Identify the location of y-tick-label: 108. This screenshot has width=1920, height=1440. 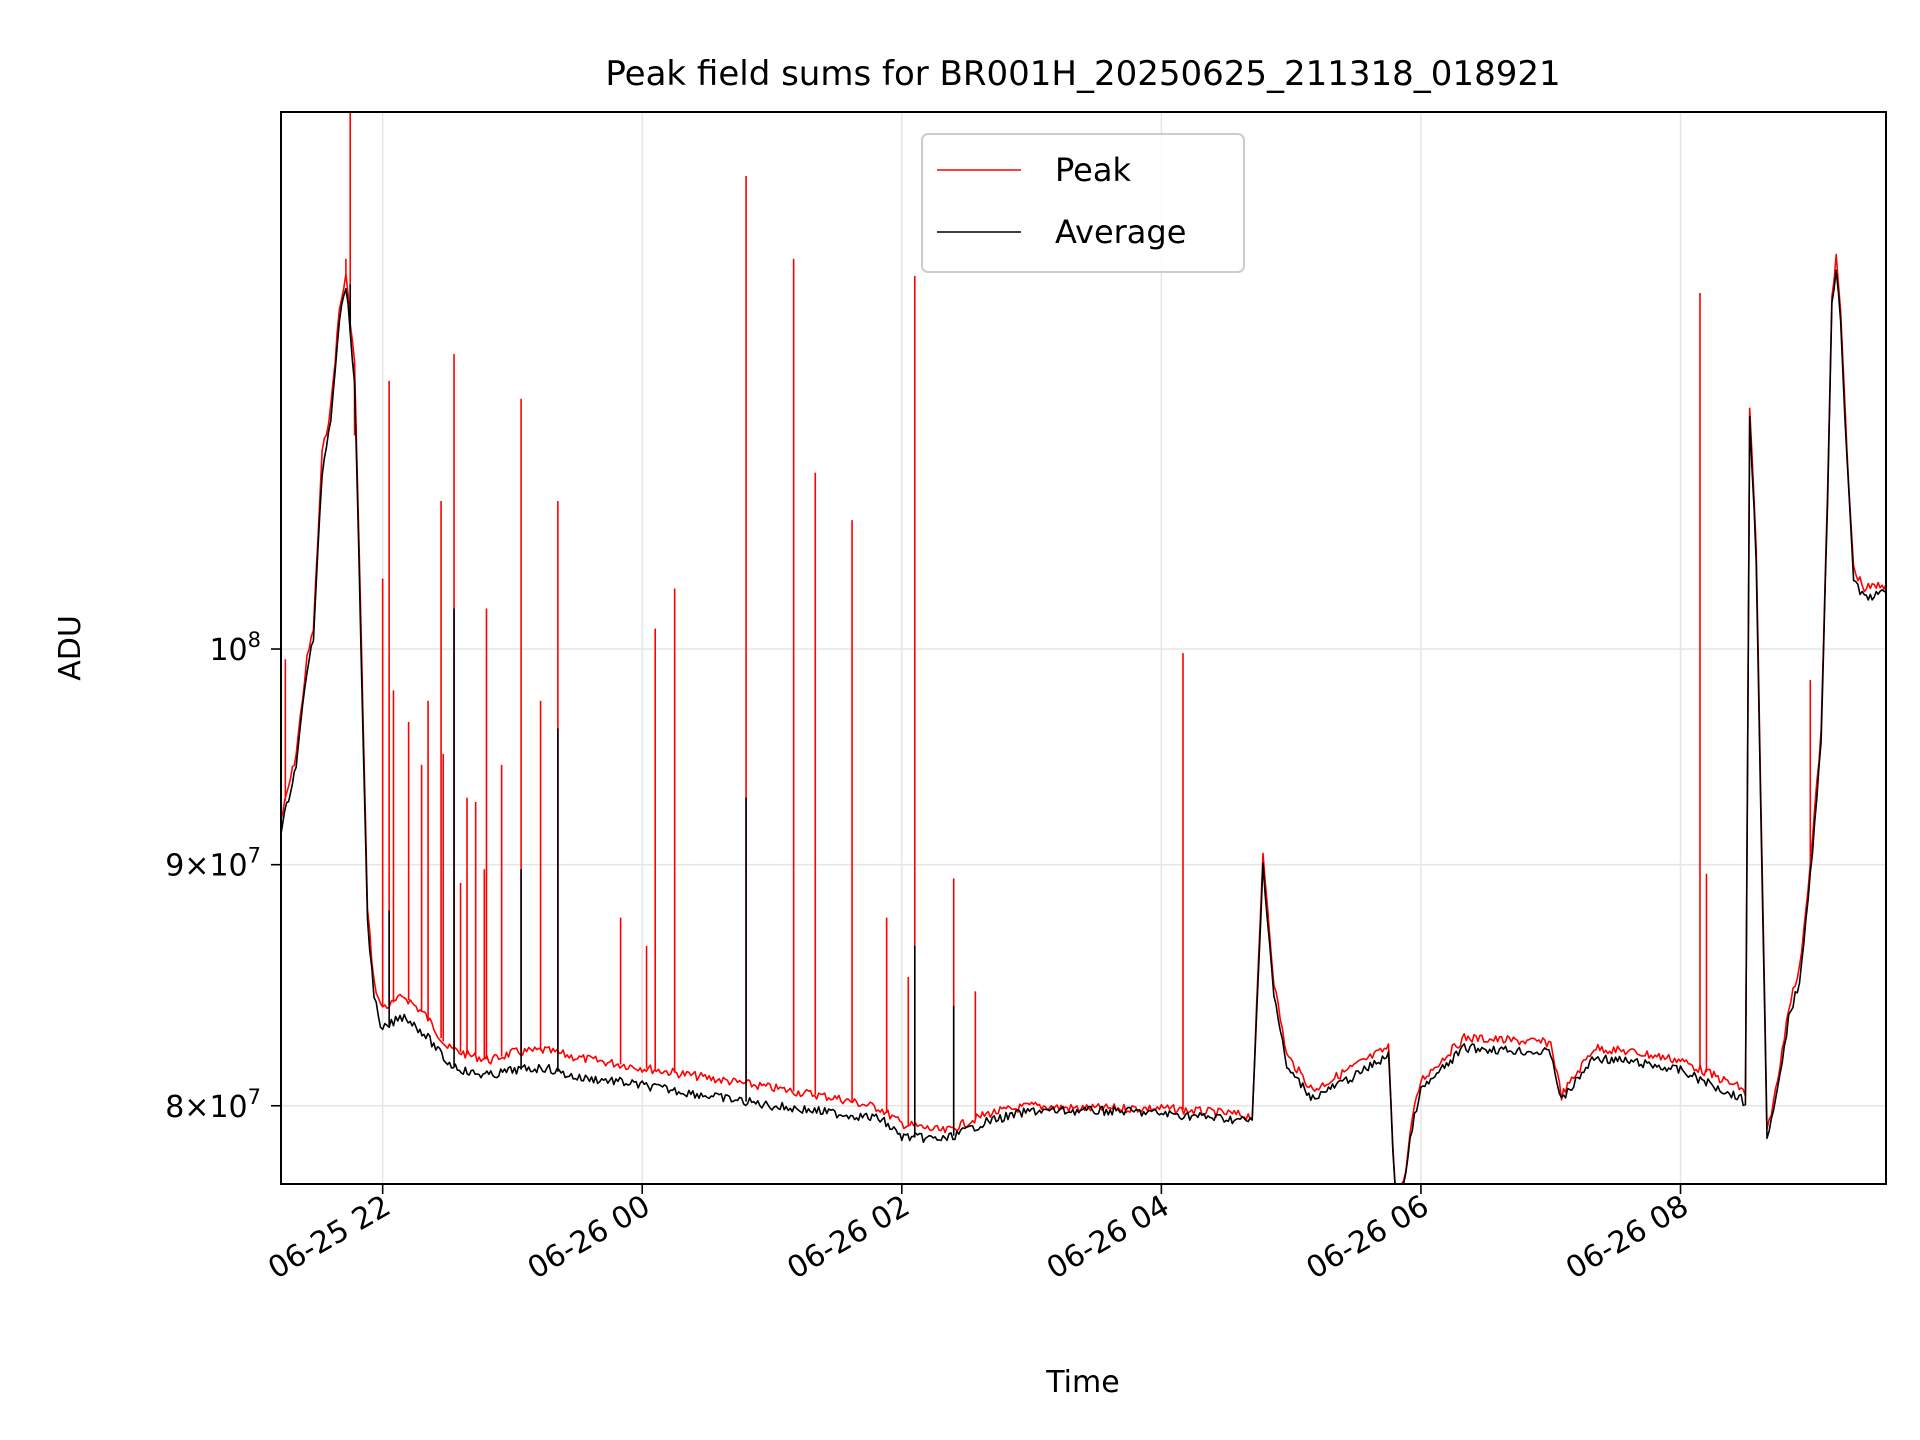
(235, 648).